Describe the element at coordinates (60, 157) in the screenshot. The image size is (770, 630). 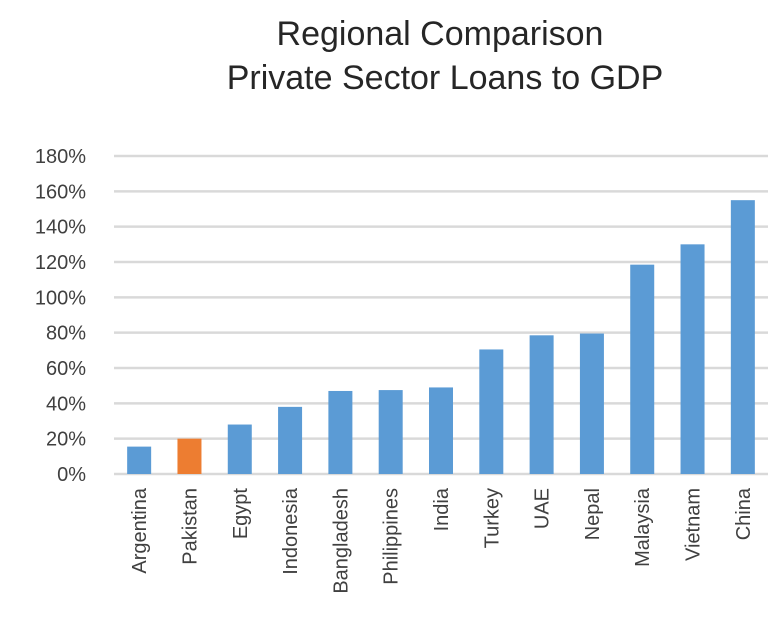
I see `y-tick-label: 180%` at that location.